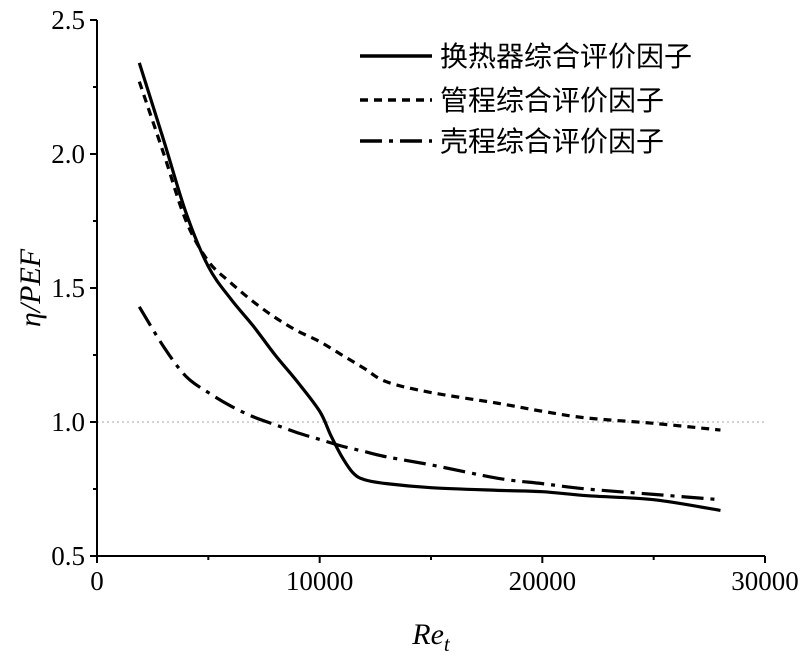  Describe the element at coordinates (68, 288) in the screenshot. I see `y-tick-label: 1.5` at that location.